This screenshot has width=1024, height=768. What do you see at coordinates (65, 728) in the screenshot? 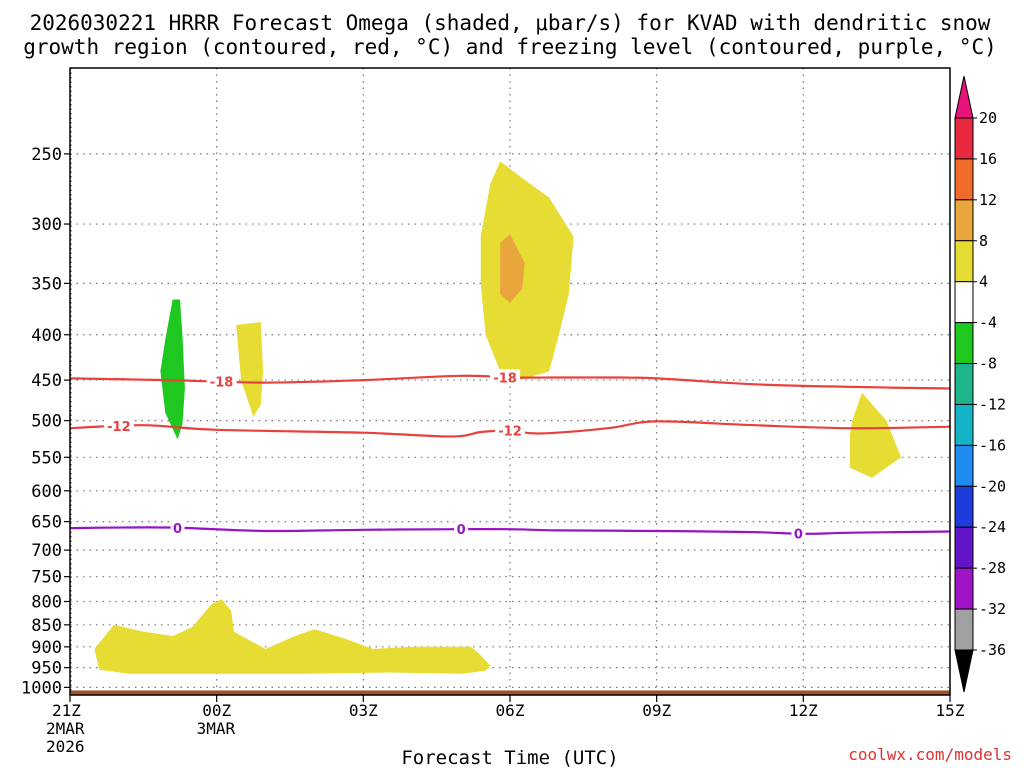
I see `x-tick-sublabel-date: 2MAR` at bounding box center [65, 728].